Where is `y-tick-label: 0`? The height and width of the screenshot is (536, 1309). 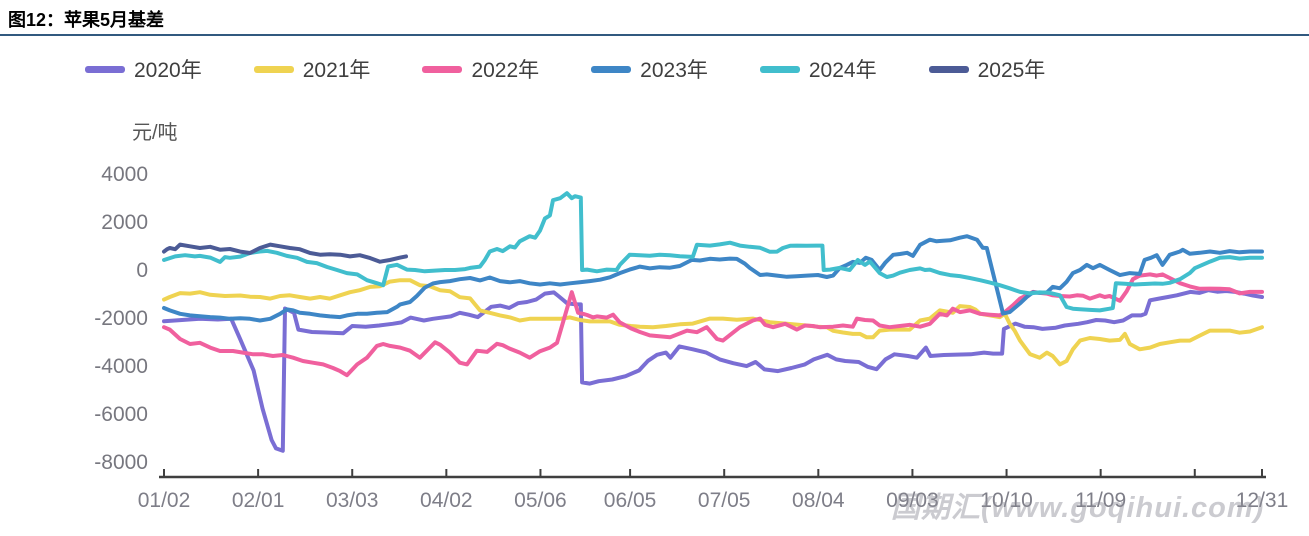
y-tick-label: 0 is located at coordinates (142, 270).